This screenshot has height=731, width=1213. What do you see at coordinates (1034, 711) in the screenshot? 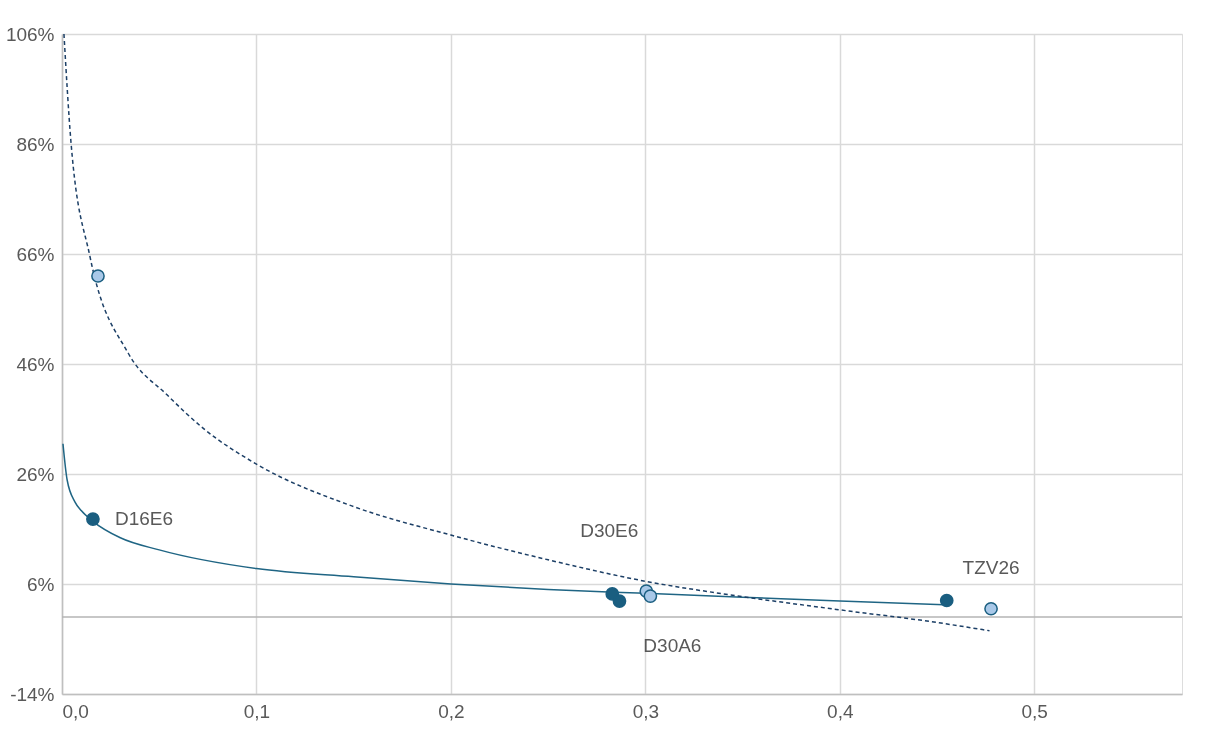
I see `x-tick-label: 0,5` at bounding box center [1034, 711].